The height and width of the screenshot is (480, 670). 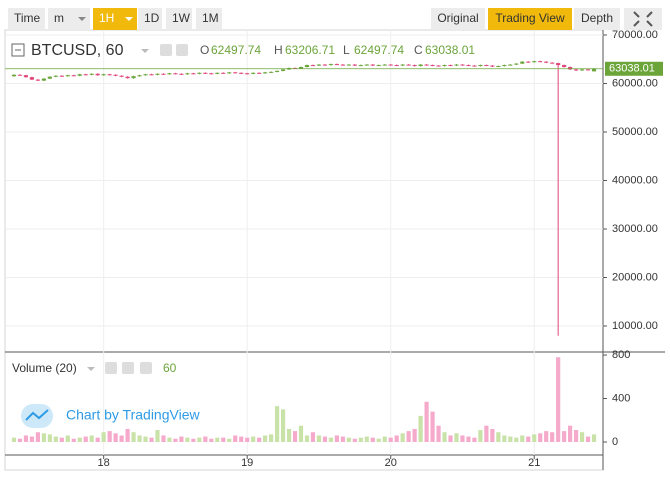 What do you see at coordinates (310, 50) in the screenshot?
I see `ohlc-value: 63206.71` at bounding box center [310, 50].